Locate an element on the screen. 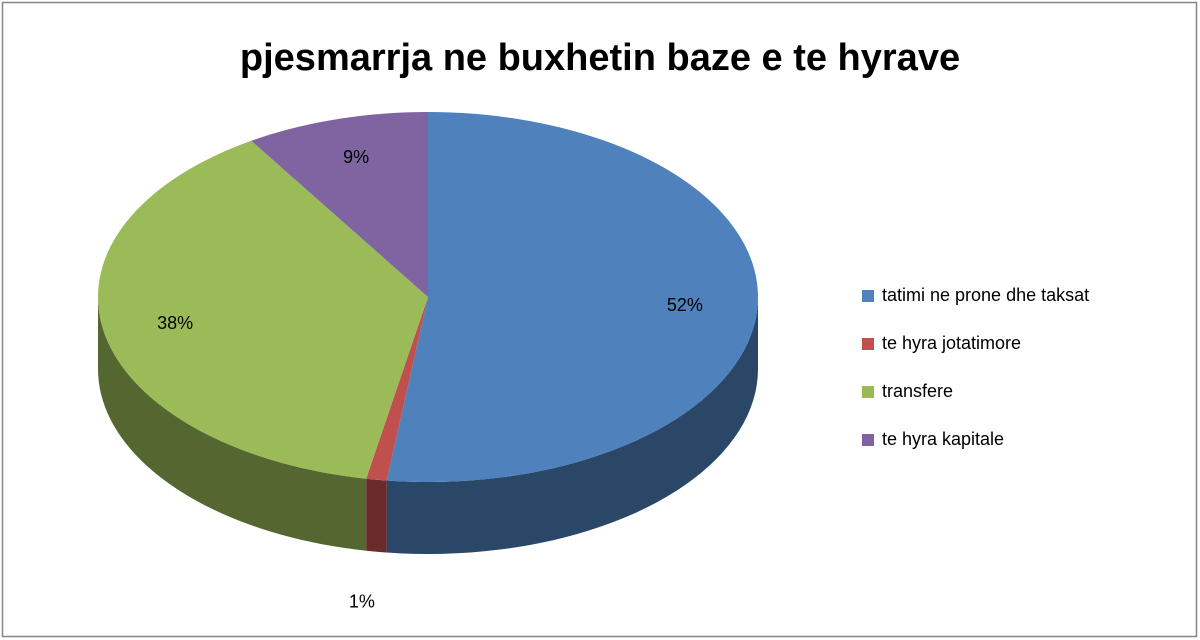 This screenshot has width=1200, height=640. legend-label: tatimi ne prone dhe taksat is located at coordinates (985, 295).